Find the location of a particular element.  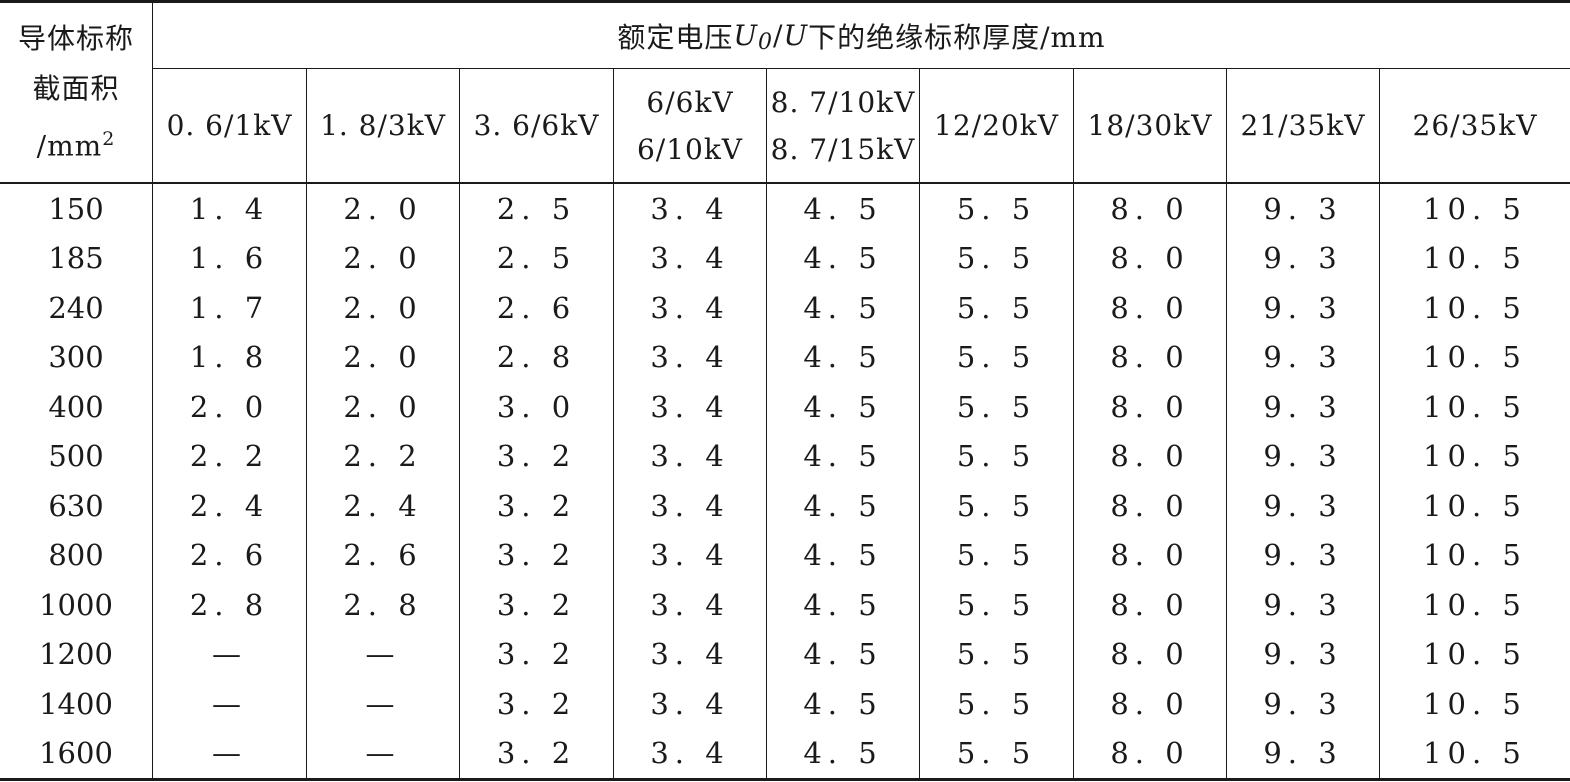

row-area-value: 150 is located at coordinates (76, 208).